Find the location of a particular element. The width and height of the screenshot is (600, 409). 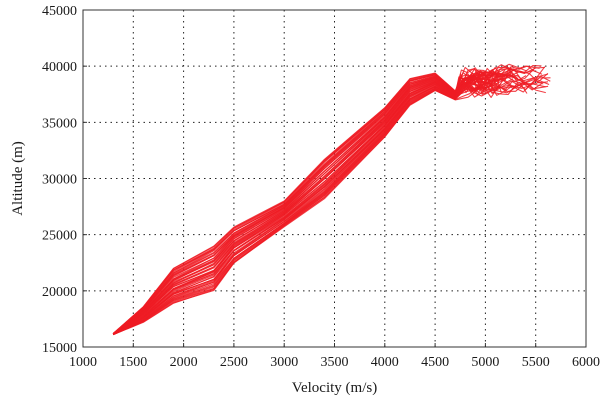

x-tick-label: 6000 is located at coordinates (586, 362).